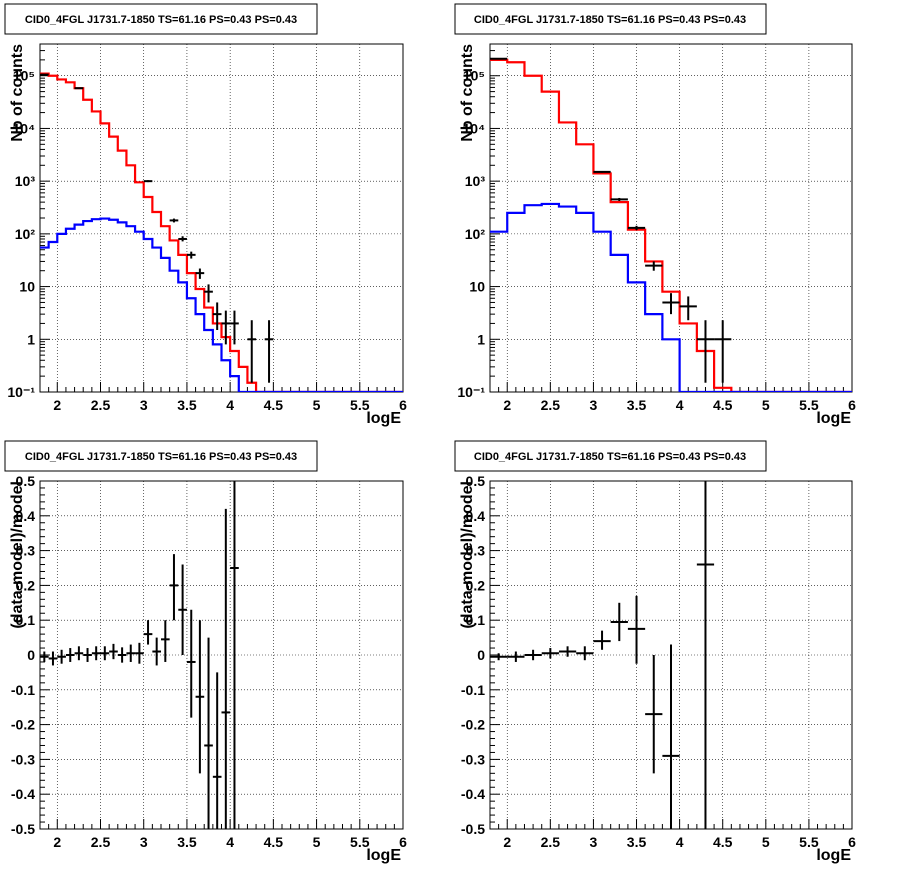 The image size is (898, 875). Describe the element at coordinates (25, 181) in the screenshot. I see `y-tick-label: 10³` at that location.